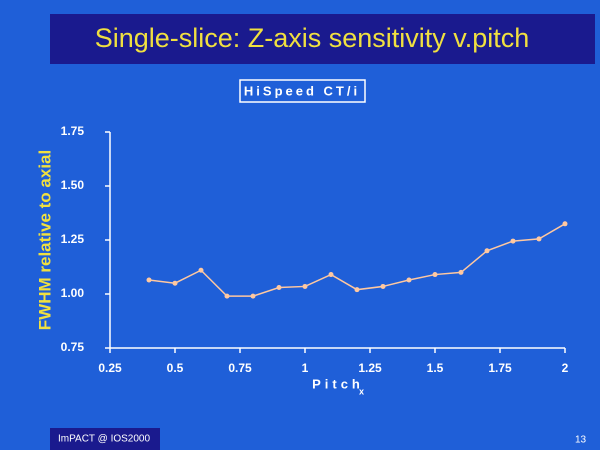 The width and height of the screenshot is (600, 450). Describe the element at coordinates (175, 368) in the screenshot. I see `x-tick-label: 0.5` at that location.